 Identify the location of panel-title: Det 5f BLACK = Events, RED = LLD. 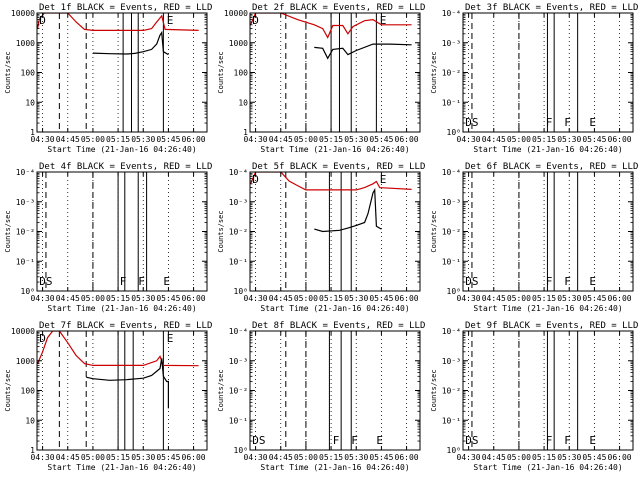
(338, 167).